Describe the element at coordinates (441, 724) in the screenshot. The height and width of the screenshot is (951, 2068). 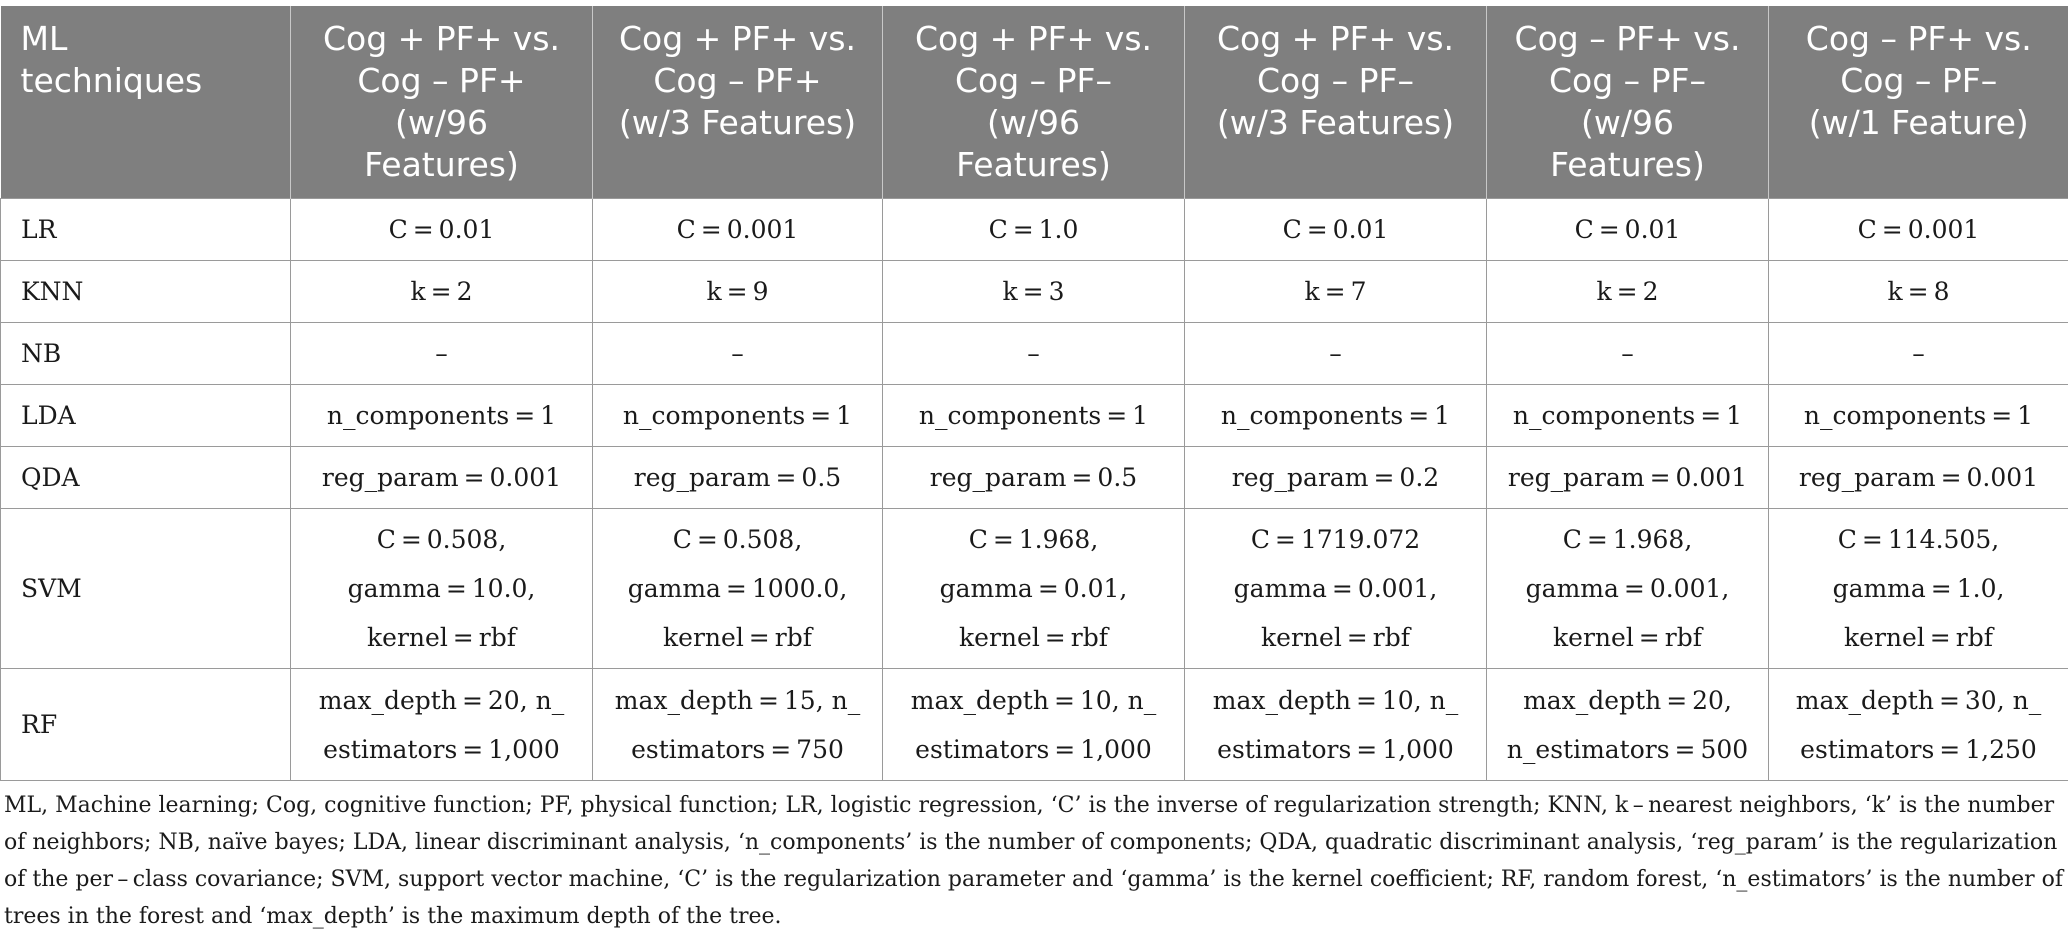
I see `hyperparameter-cell: max_depth = 20, n_ estimators = 1,000` at that location.